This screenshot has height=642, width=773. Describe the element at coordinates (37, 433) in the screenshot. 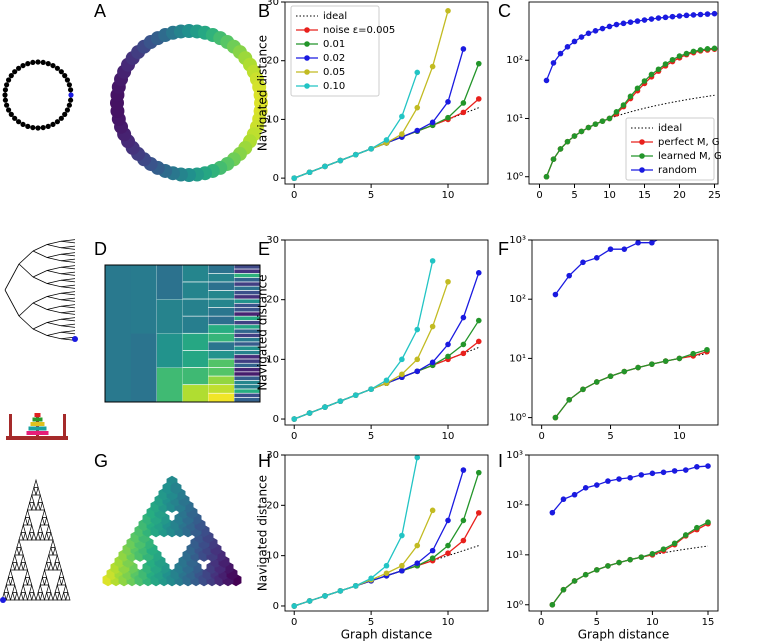

I see `hanoi-disk` at that location.